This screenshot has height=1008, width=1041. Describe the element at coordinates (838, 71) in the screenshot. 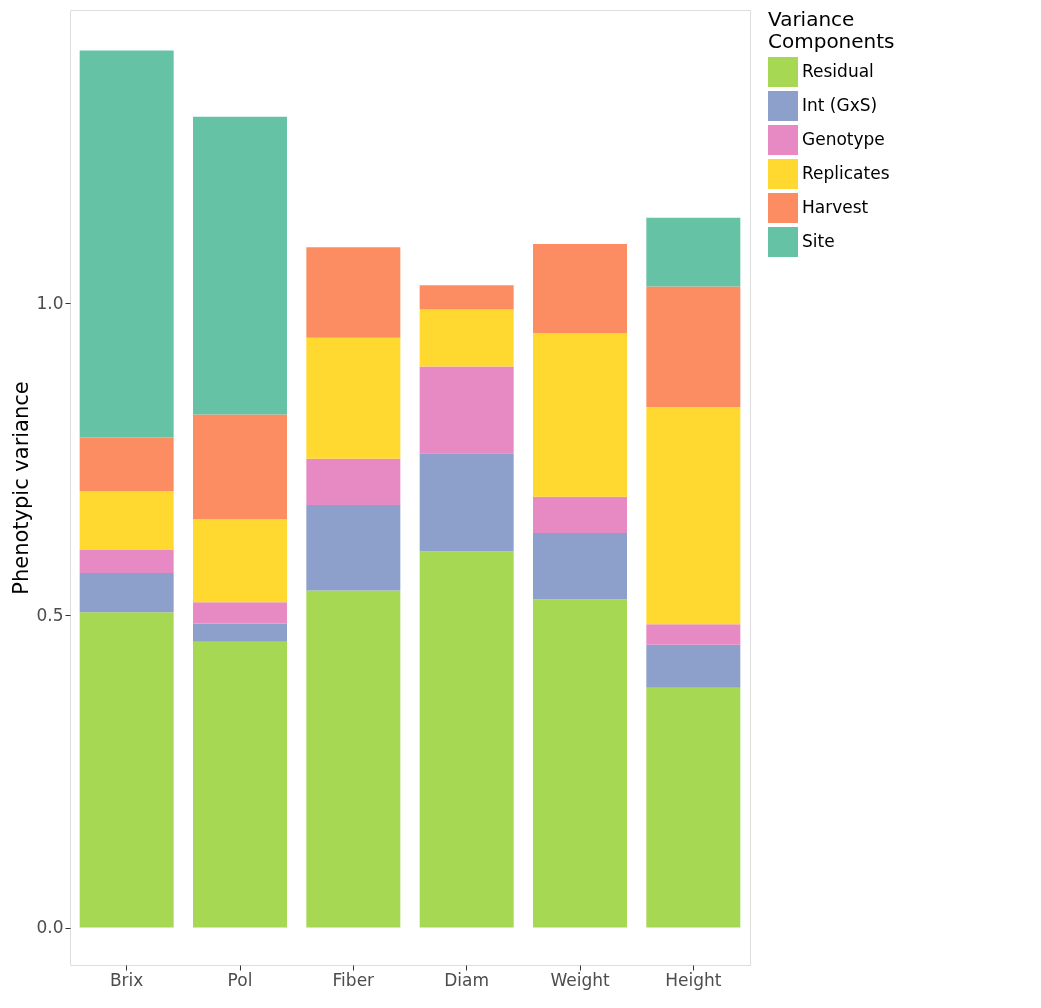

I see `legend-label: Residual` at that location.